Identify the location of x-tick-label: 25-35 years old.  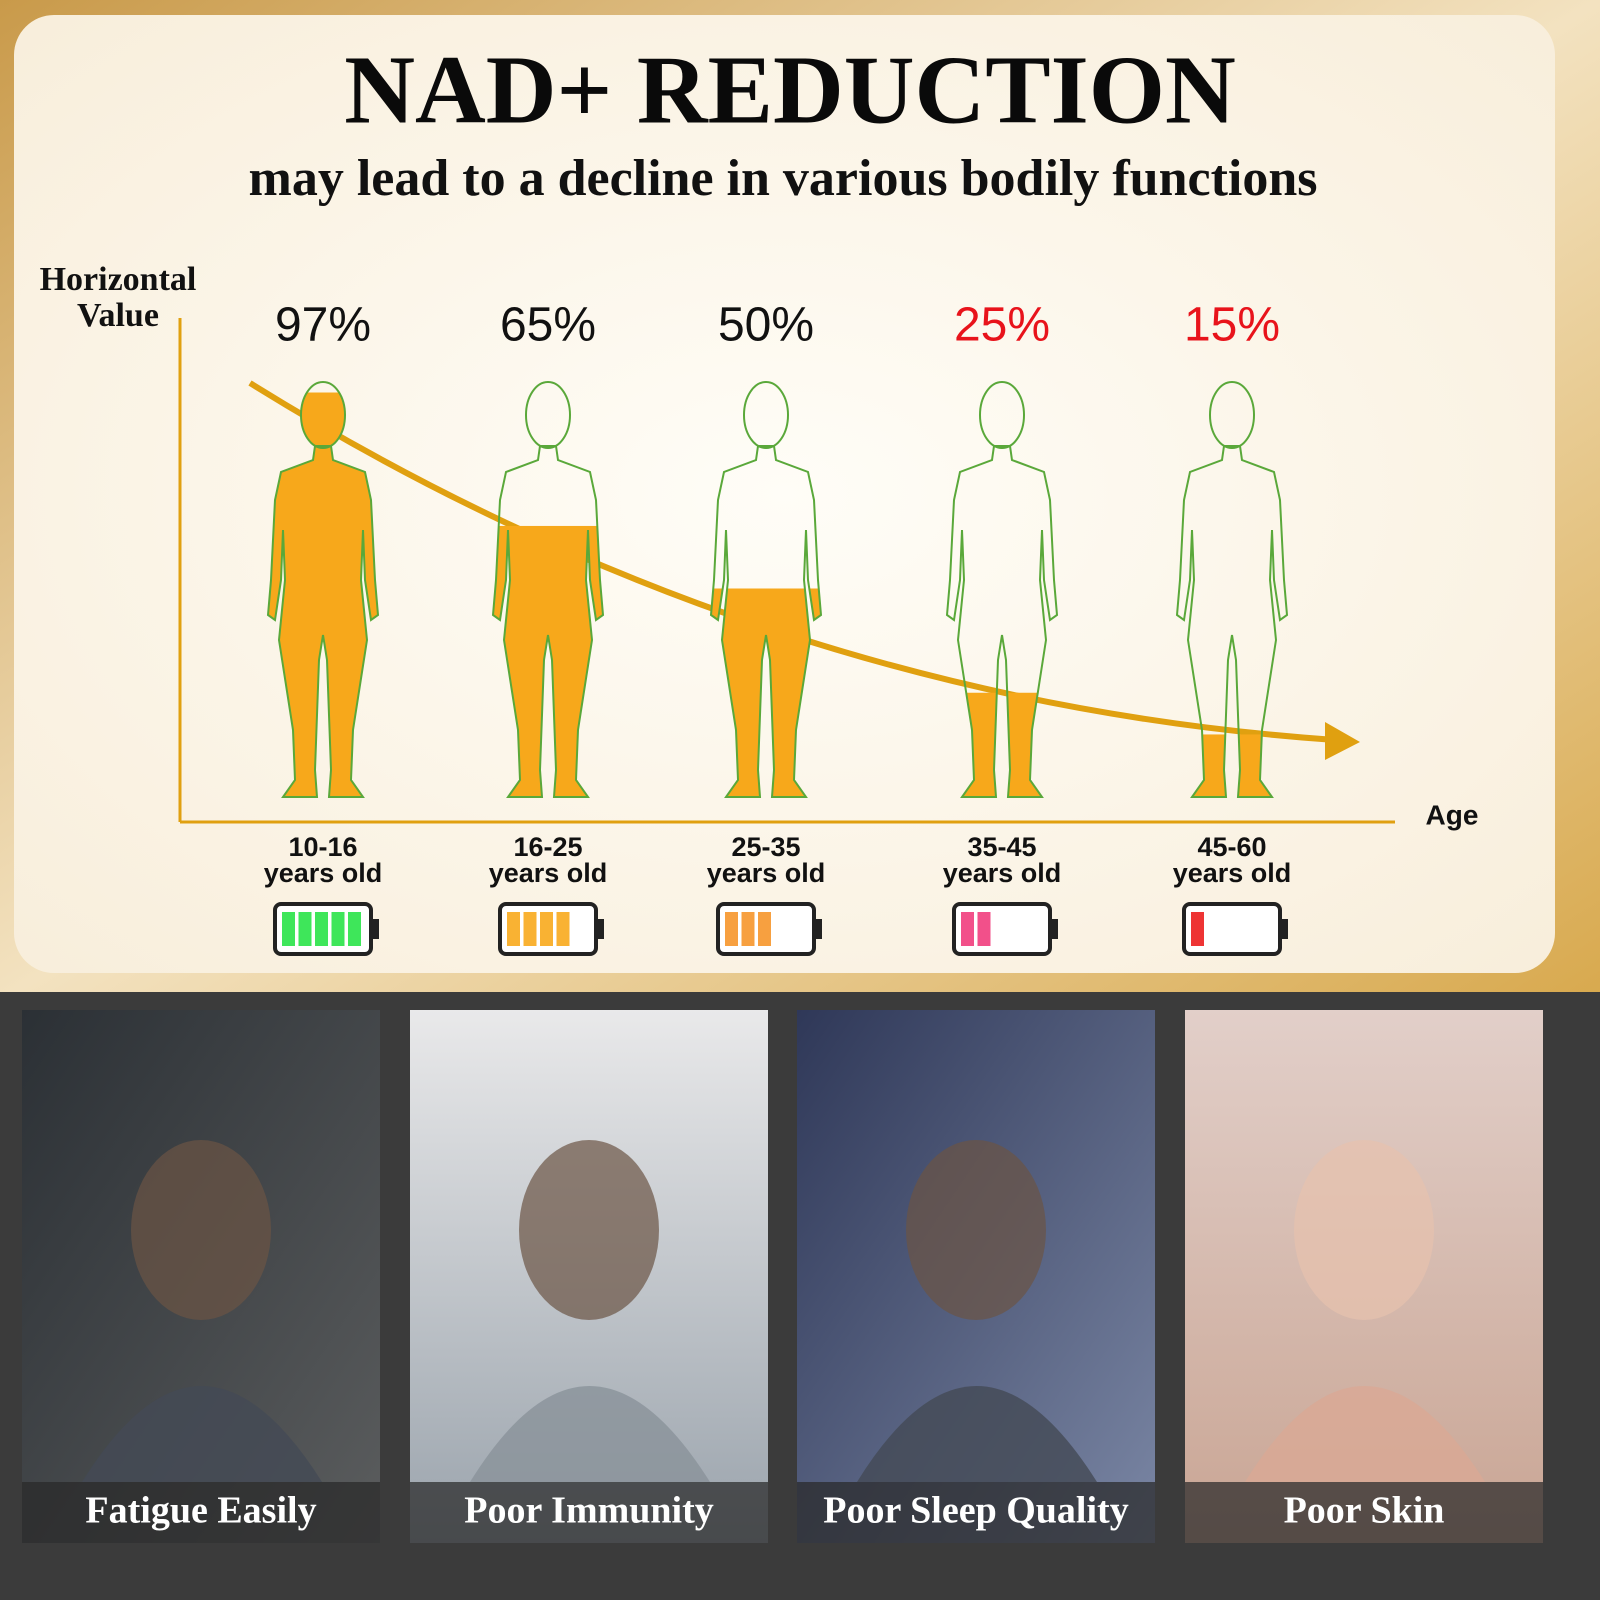
(766, 860).